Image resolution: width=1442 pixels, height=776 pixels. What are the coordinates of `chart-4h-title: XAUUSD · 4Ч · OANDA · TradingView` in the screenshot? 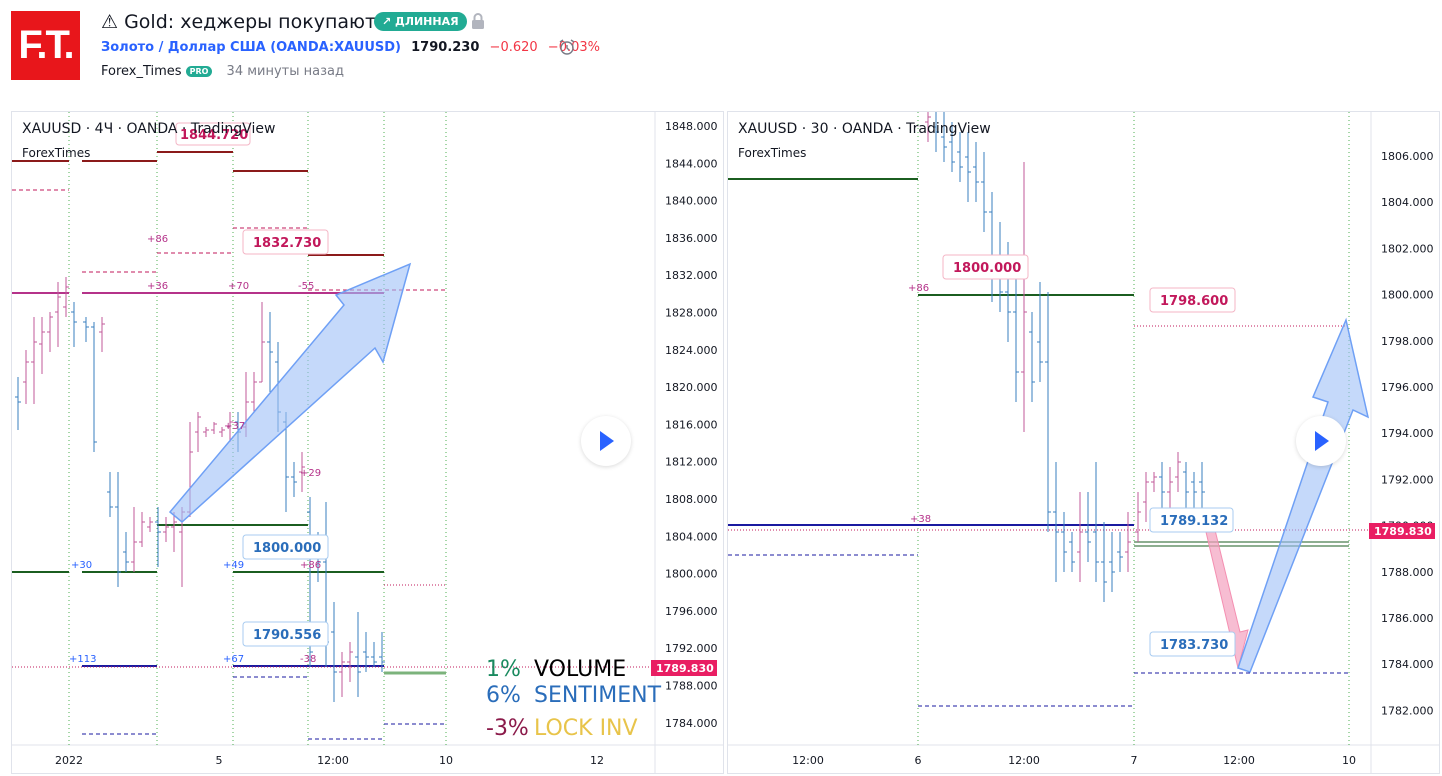 It's located at (149, 129).